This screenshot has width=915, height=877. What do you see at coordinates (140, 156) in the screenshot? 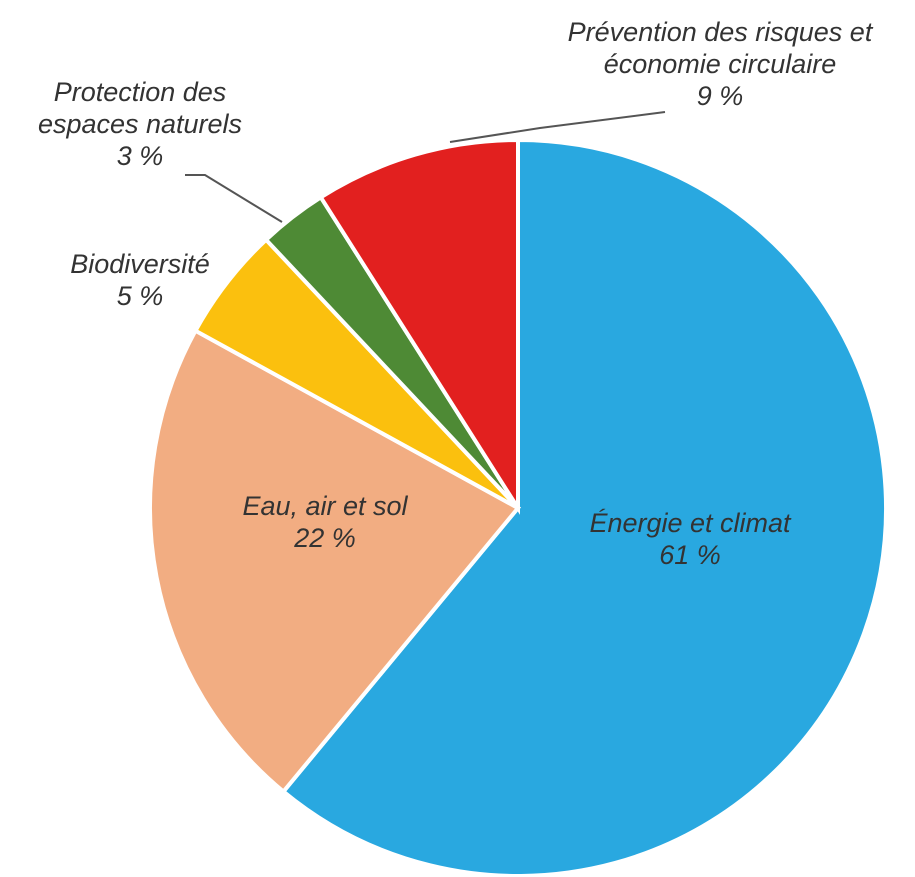
I see `value-label: 3 %` at bounding box center [140, 156].